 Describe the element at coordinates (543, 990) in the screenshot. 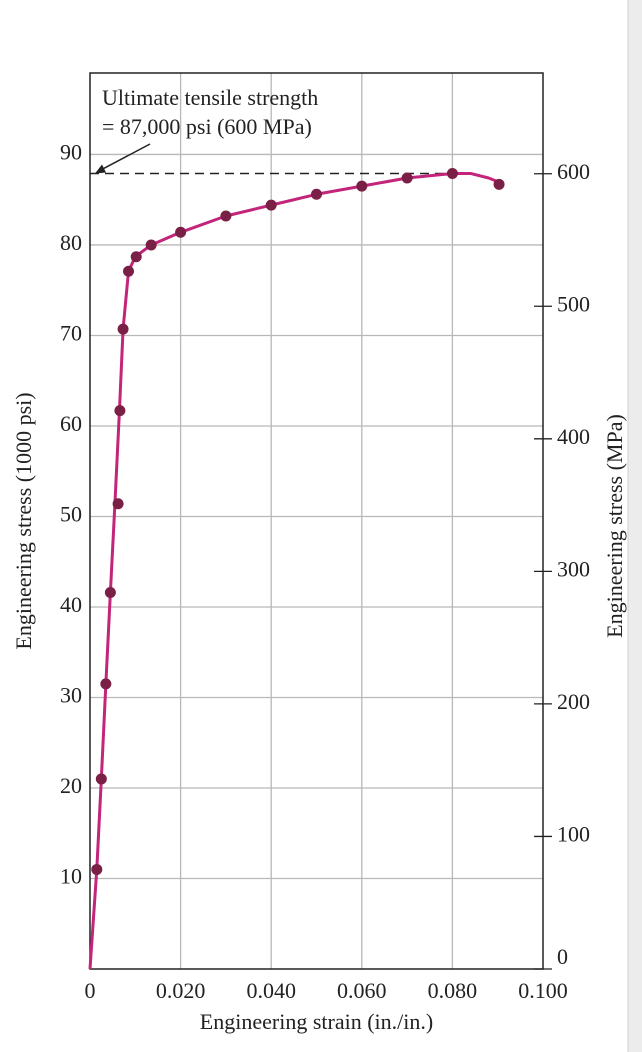

I see `x-tick-label: 0.100` at that location.